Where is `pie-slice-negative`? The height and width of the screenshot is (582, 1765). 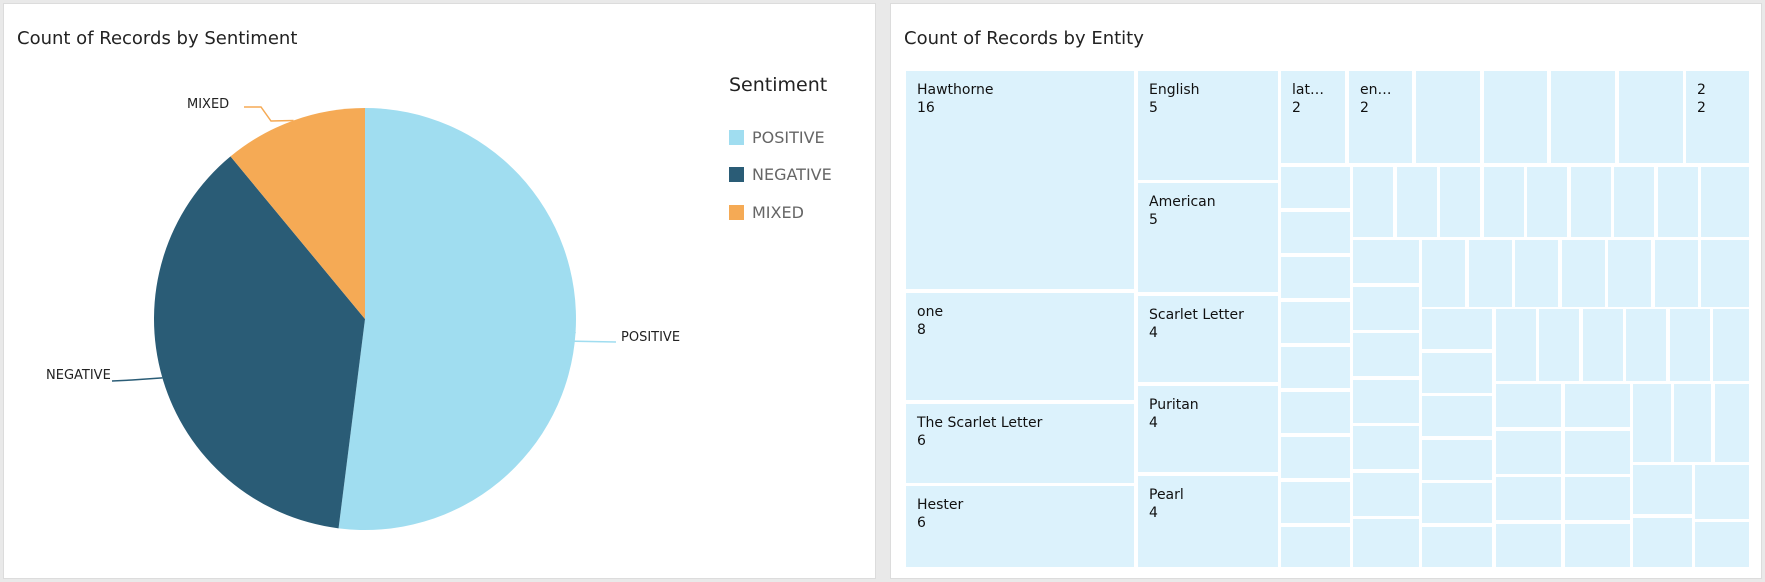
pie-slice-negative is located at coordinates (259, 342).